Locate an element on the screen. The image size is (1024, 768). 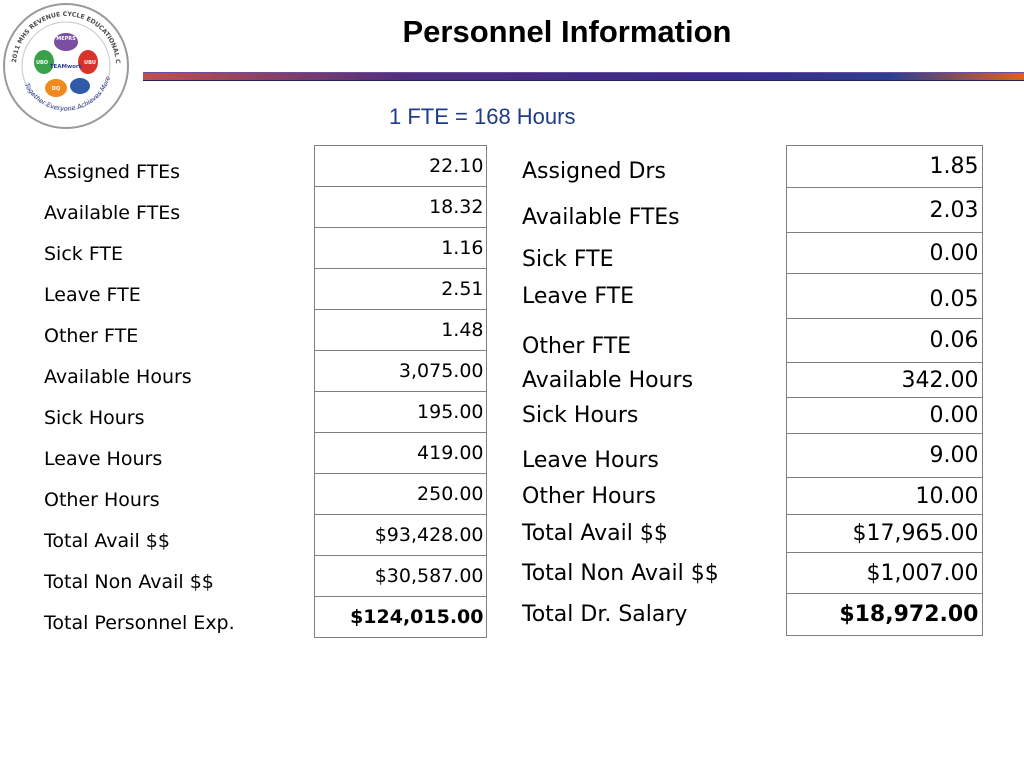
page-title: Personnel Information is located at coordinates (567, 31).